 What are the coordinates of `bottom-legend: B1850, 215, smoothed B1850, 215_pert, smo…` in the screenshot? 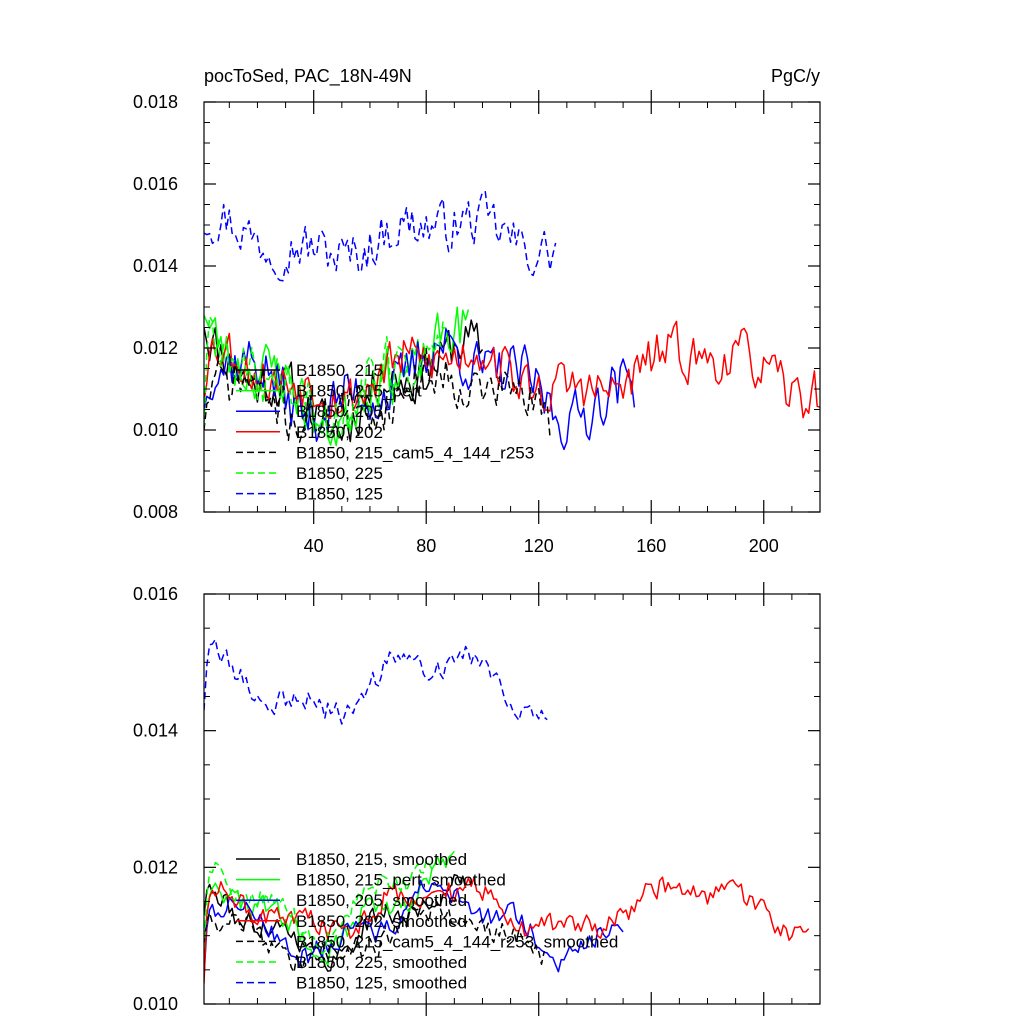 It's located at (427, 921).